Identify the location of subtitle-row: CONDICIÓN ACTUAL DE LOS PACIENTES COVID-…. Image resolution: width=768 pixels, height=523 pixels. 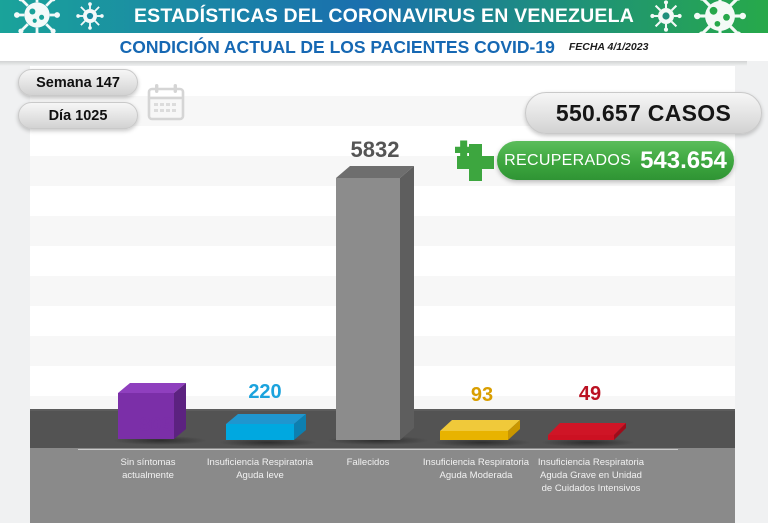
(384, 47).